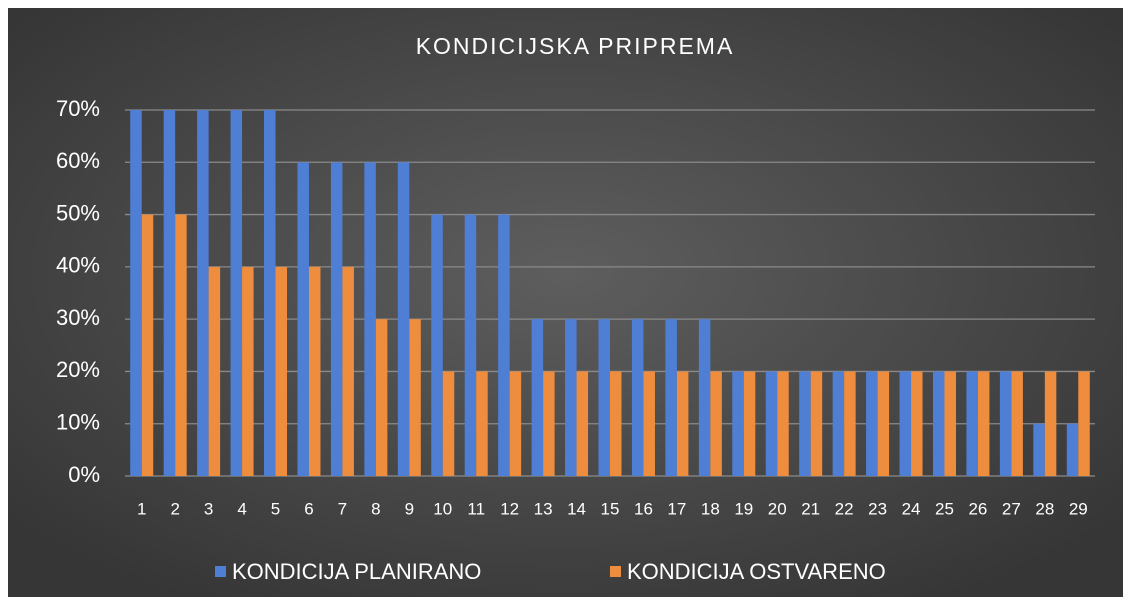 The image size is (1131, 605). Describe the element at coordinates (810, 508) in the screenshot. I see `x-tick-label: 21` at that location.